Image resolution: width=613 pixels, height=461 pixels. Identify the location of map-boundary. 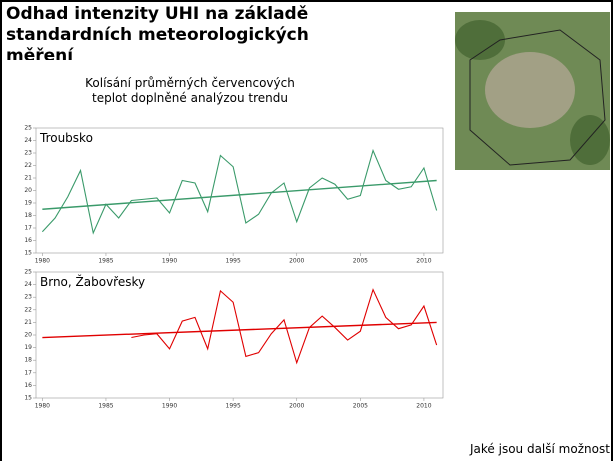
(537, 97).